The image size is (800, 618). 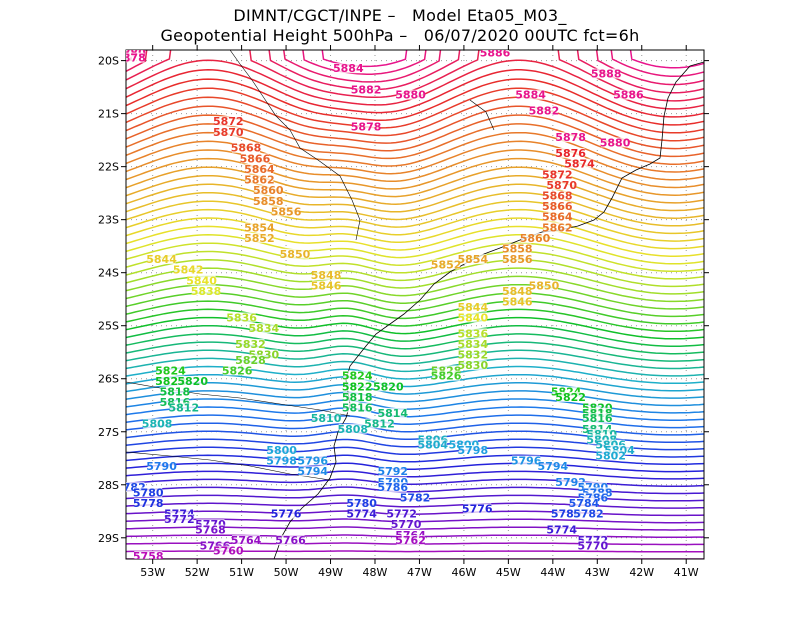 I want to click on contour-label: 5798, so click(x=281, y=461).